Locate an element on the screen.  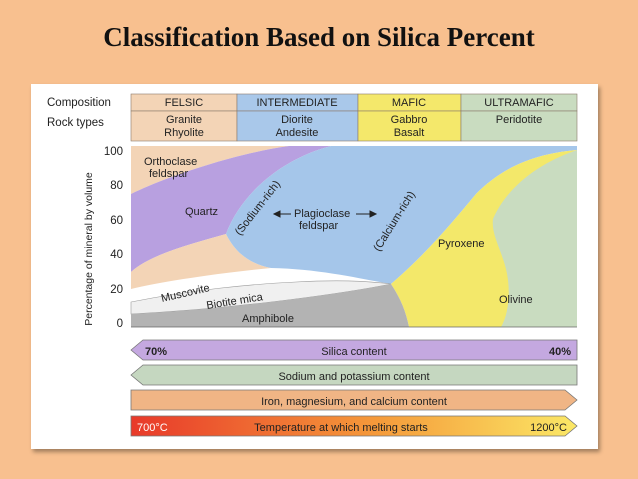
silica-content-bar: 70% Silica content 40% is located at coordinates (354, 350).